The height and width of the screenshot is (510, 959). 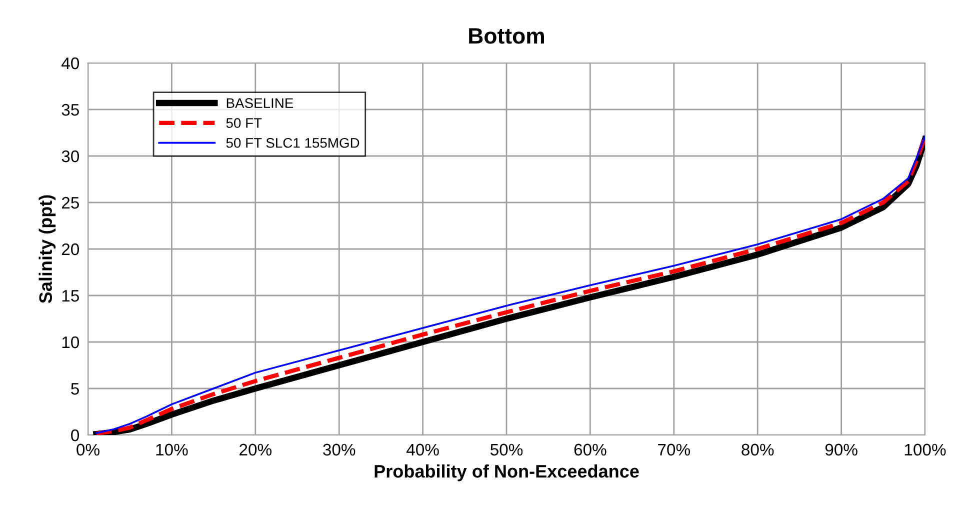 I want to click on y-tick-label: 0, so click(x=75, y=435).